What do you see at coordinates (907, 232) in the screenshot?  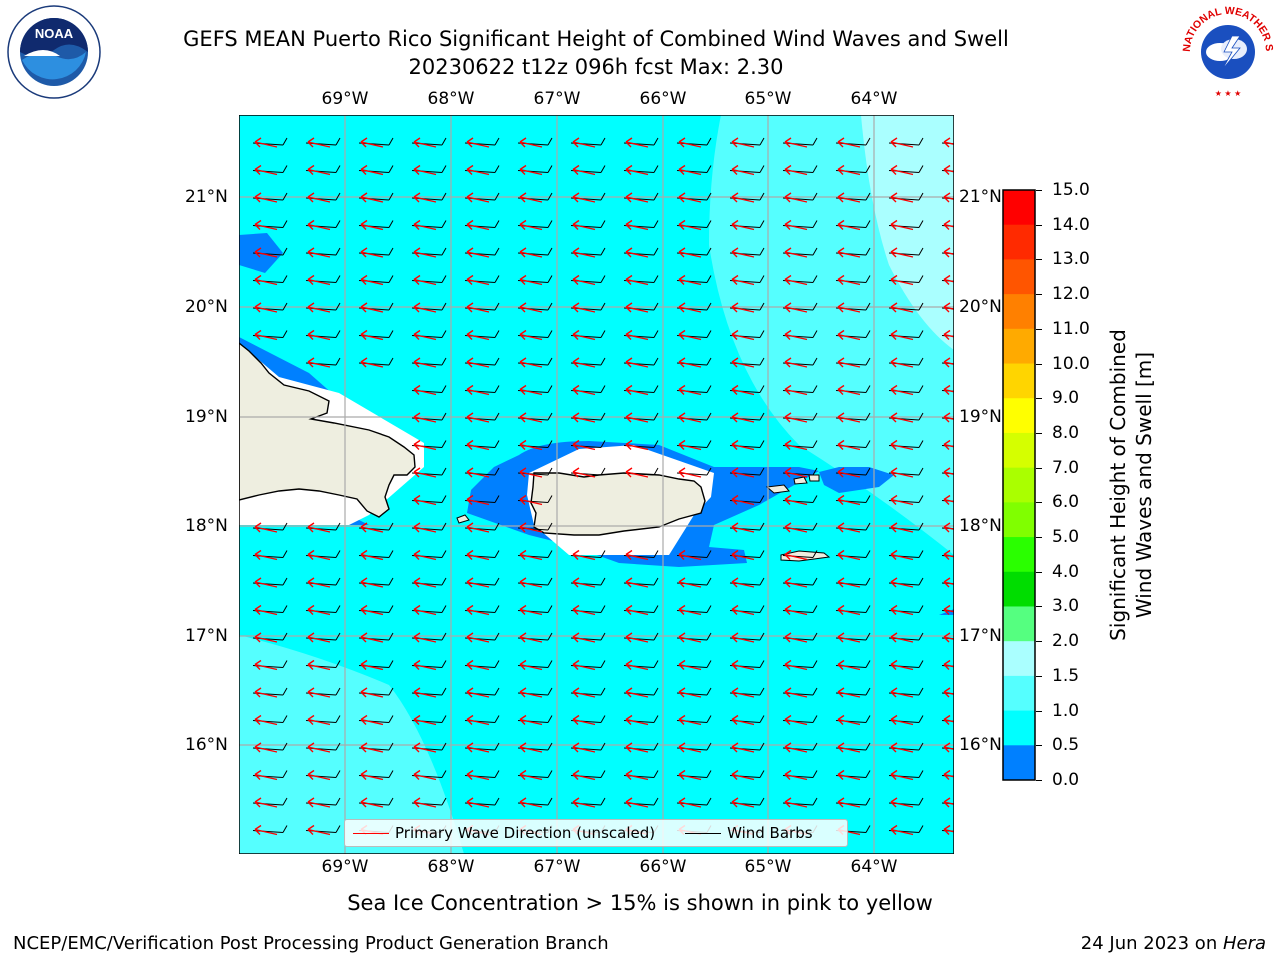 I see `wave-height-2.0-3.0-ne` at bounding box center [907, 232].